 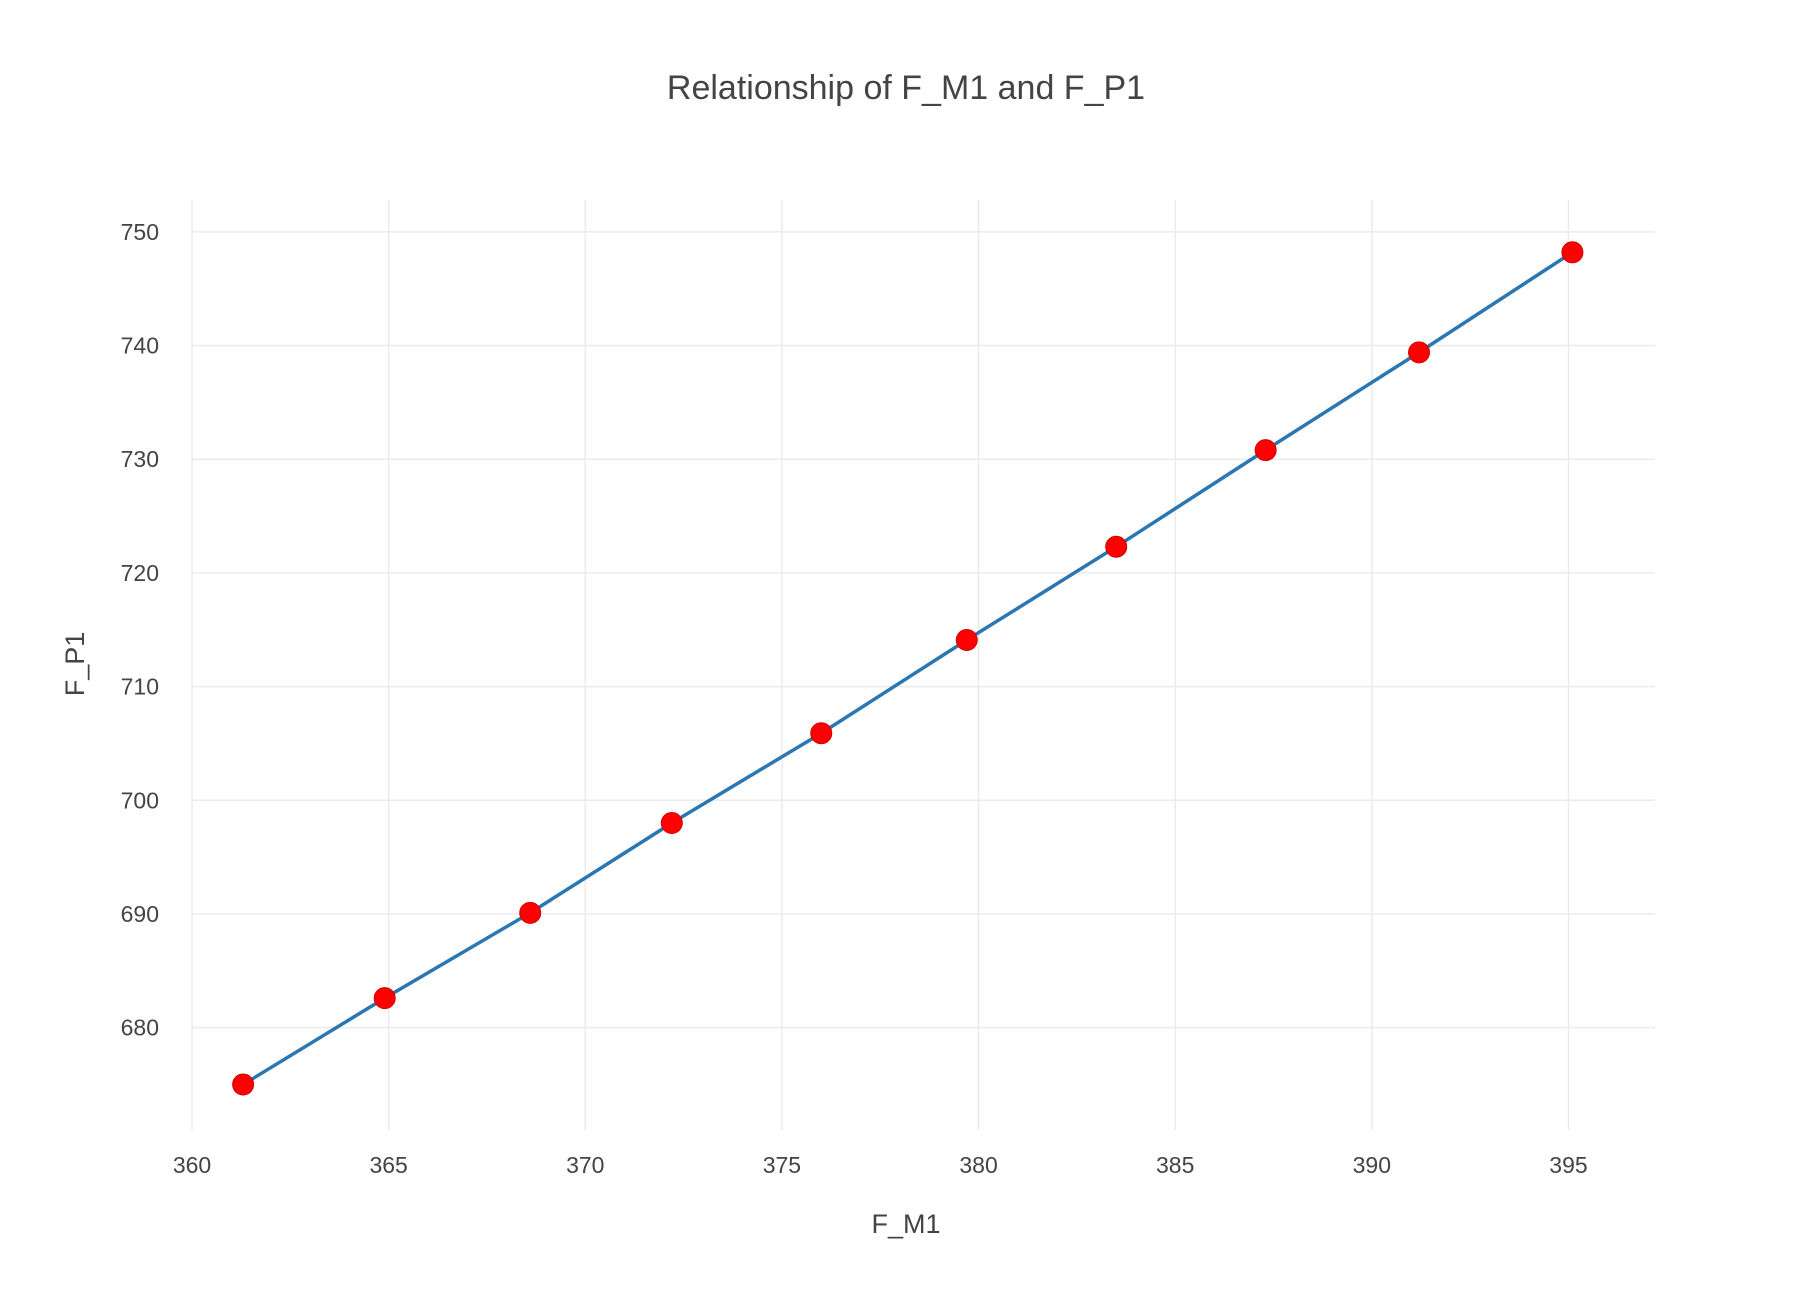 I want to click on x-tick-label: 365, so click(x=388, y=1165).